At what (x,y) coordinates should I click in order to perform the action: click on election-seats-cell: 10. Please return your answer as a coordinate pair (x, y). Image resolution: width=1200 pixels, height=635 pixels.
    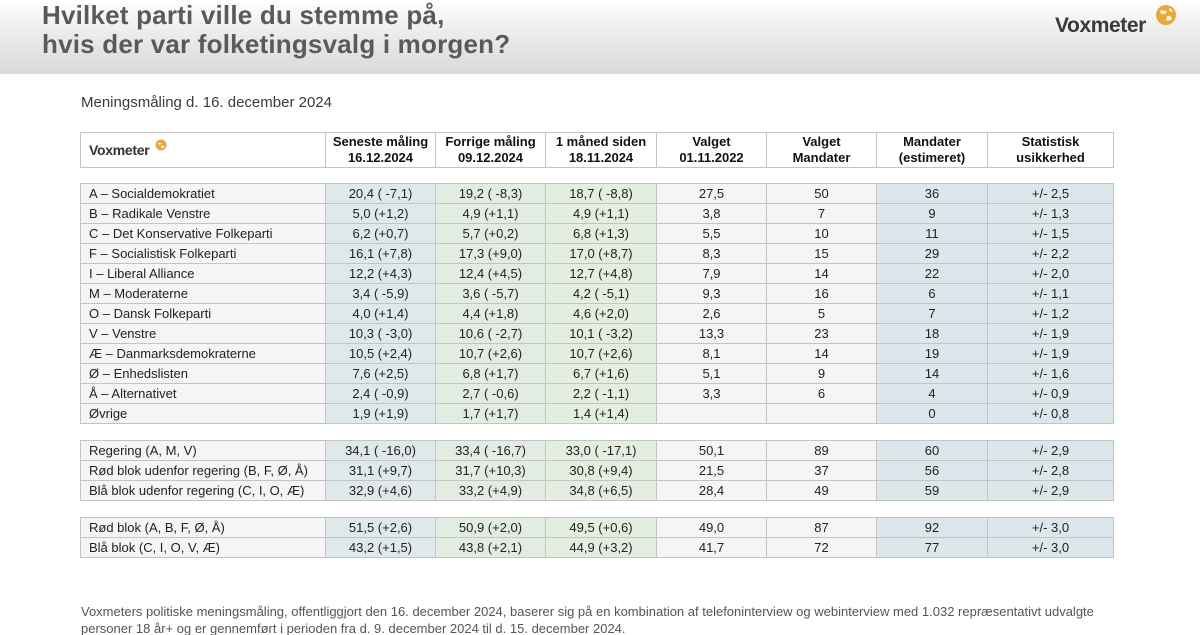
    Looking at the image, I should click on (821, 233).